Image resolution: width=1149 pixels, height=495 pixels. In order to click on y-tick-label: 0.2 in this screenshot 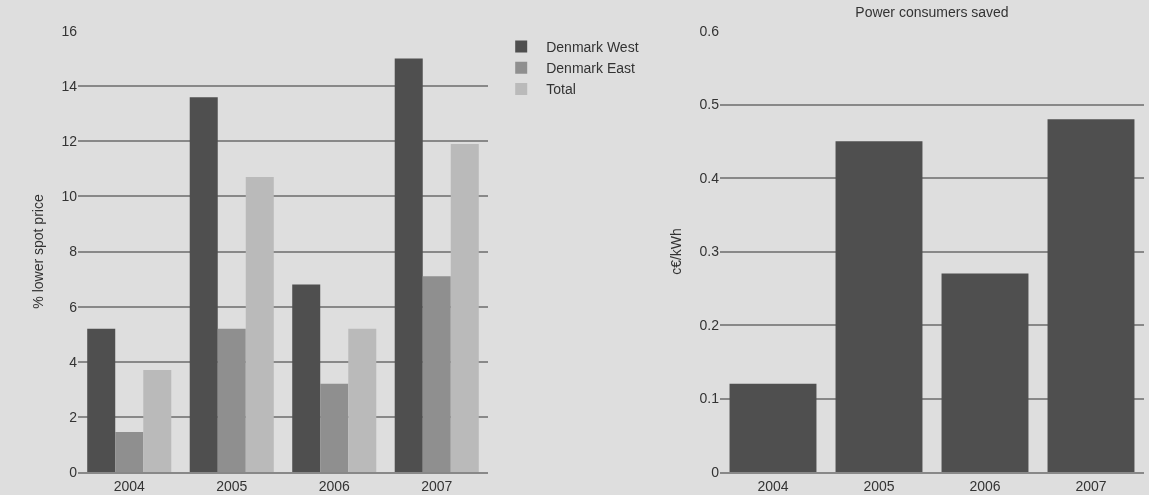, I will do `click(709, 324)`.